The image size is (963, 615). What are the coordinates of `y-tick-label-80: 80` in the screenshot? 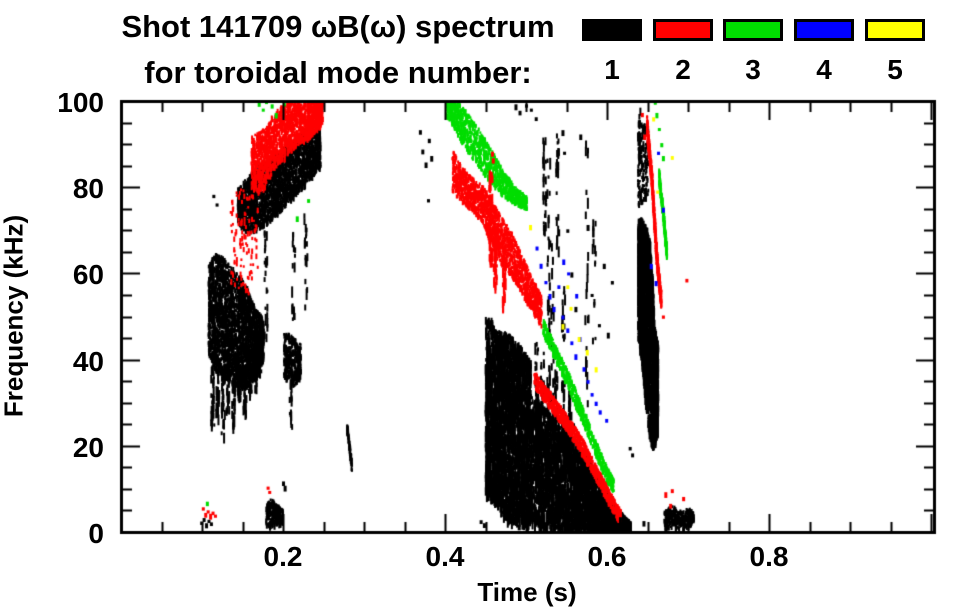 It's located at (88, 189).